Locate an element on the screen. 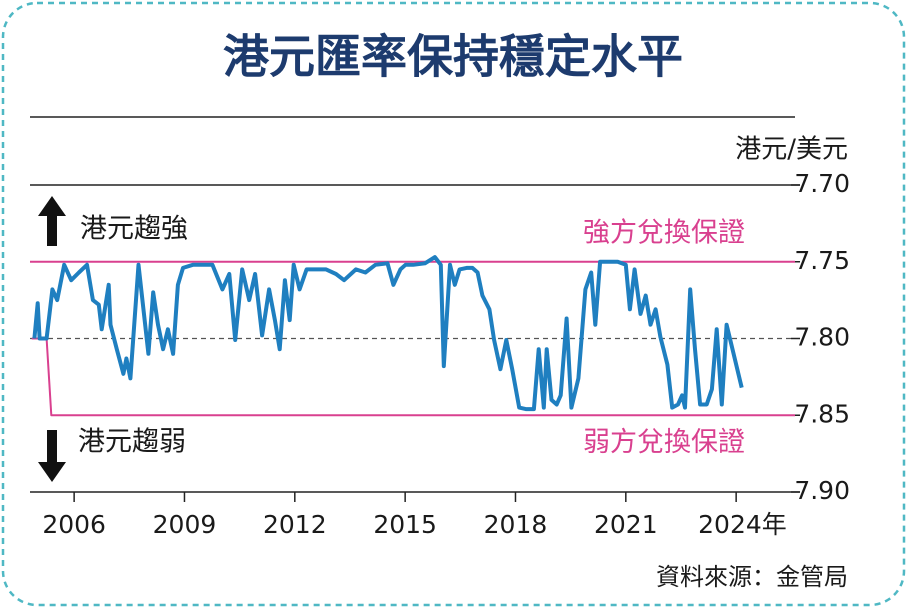 This screenshot has width=907, height=608. up-arrow is located at coordinates (52, 221).